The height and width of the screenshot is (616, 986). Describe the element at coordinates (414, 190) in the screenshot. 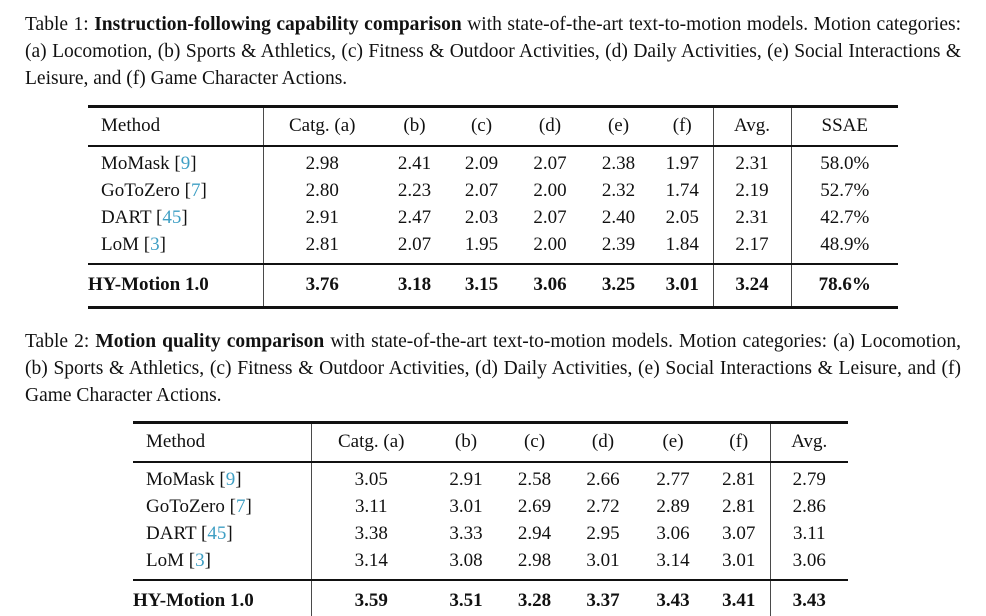

I see `value-cell: 2.23` at that location.